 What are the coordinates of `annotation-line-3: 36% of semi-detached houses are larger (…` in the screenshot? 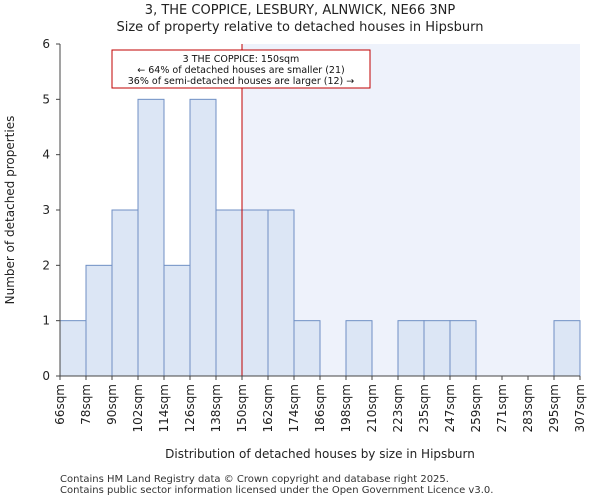 It's located at (241, 81).